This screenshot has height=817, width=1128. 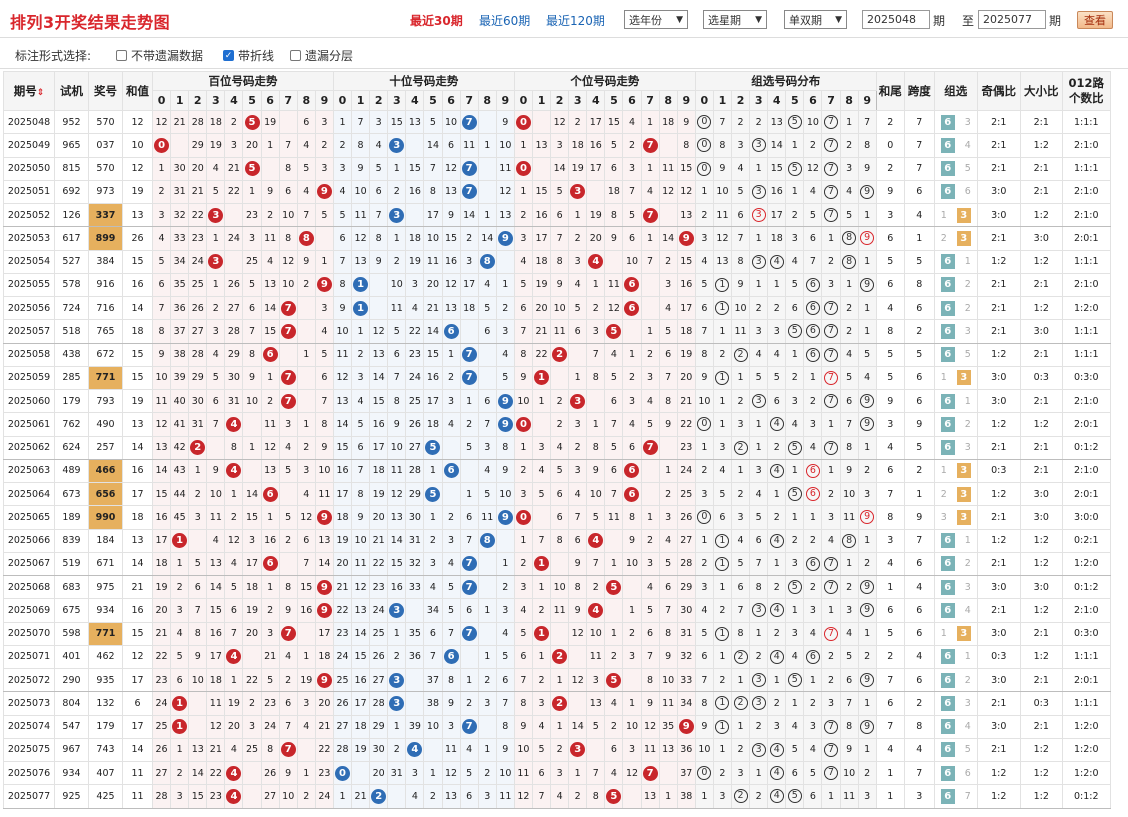 What do you see at coordinates (342, 796) in the screenshot?
I see `t-cell: 1` at bounding box center [342, 796].